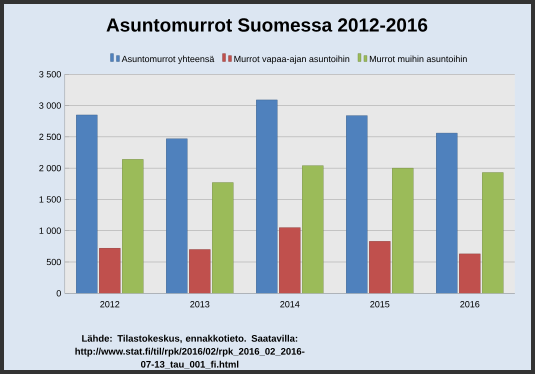 The image size is (535, 374). Describe the element at coordinates (50, 168) in the screenshot. I see `y-tick-label: 2 000` at that location.